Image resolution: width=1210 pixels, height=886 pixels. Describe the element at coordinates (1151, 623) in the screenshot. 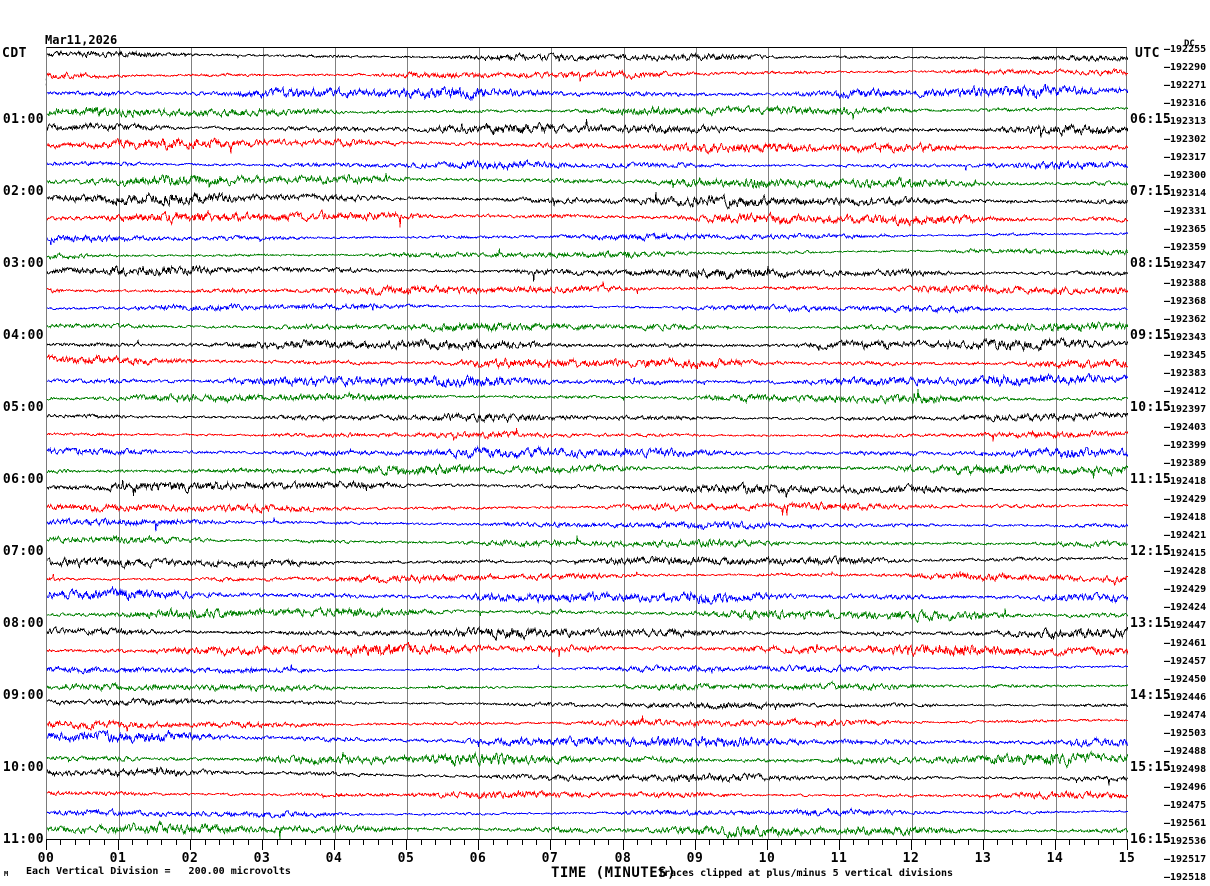

I see `hour-label-utc-1315: 13:15` at that location.